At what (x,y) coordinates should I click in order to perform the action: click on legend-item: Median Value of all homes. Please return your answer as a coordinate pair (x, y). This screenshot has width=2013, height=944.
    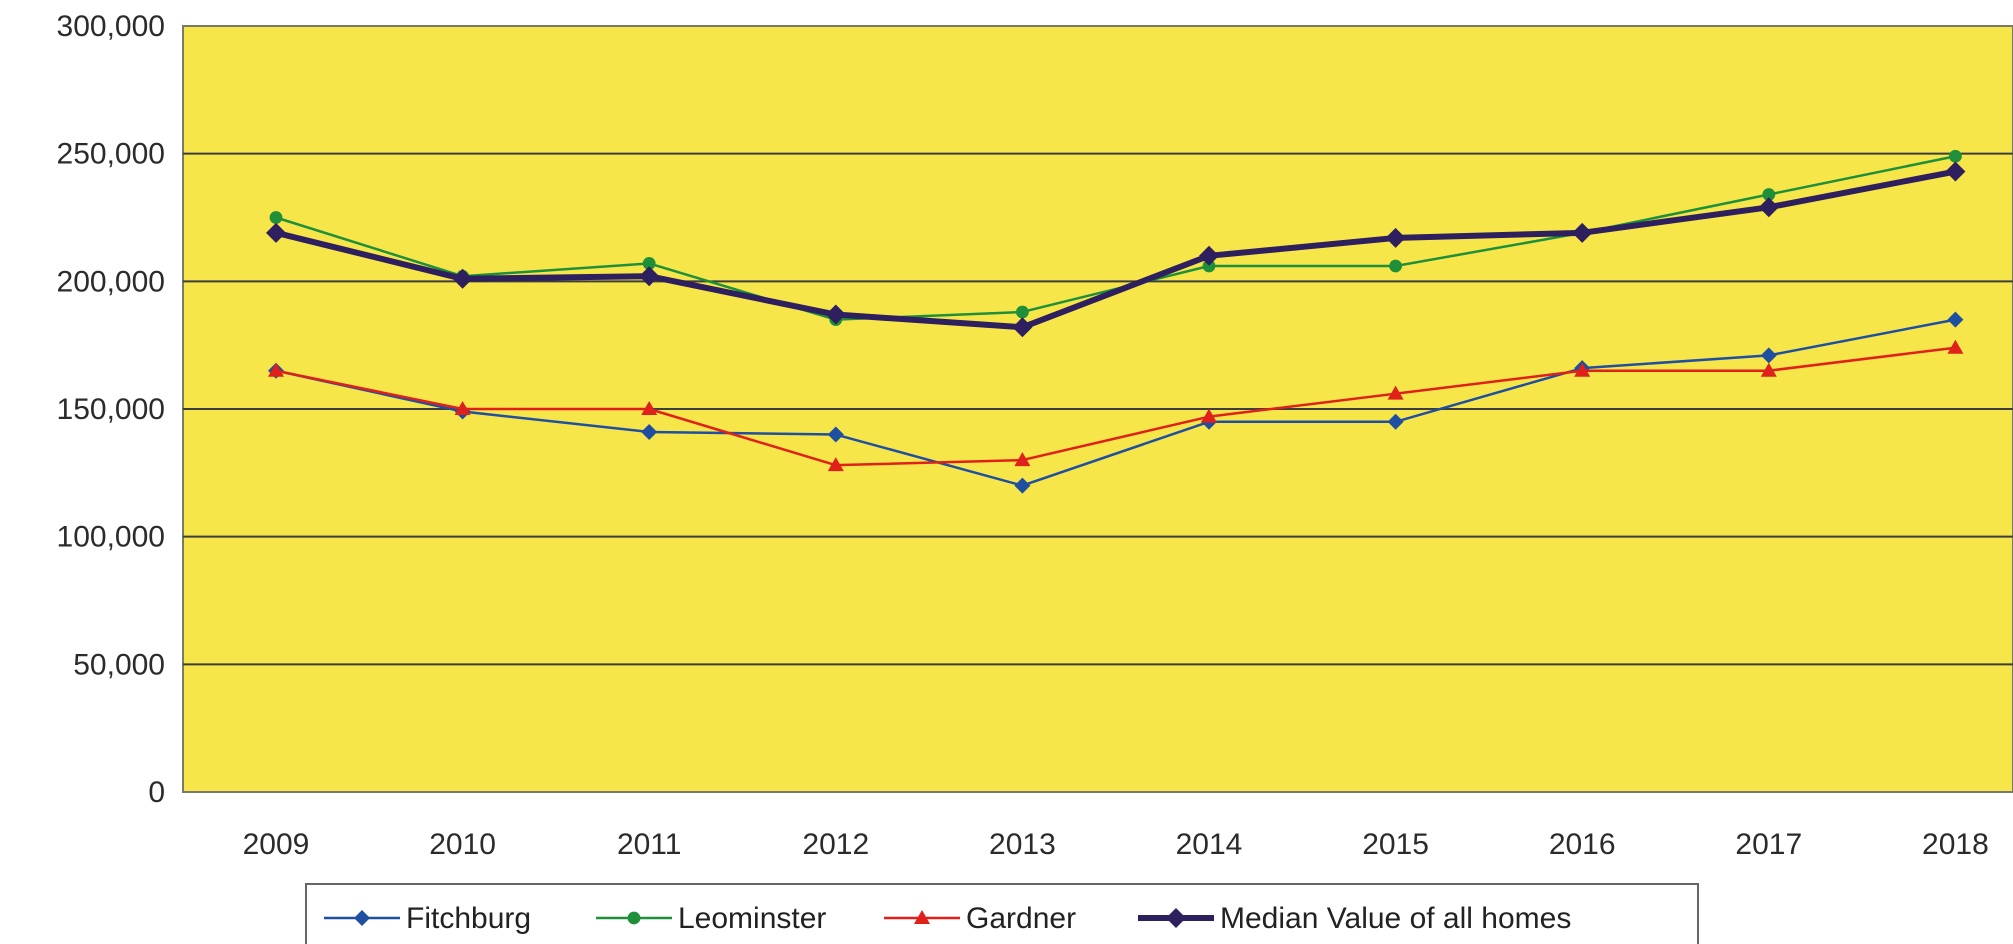
    Looking at the image, I should click on (1354, 918).